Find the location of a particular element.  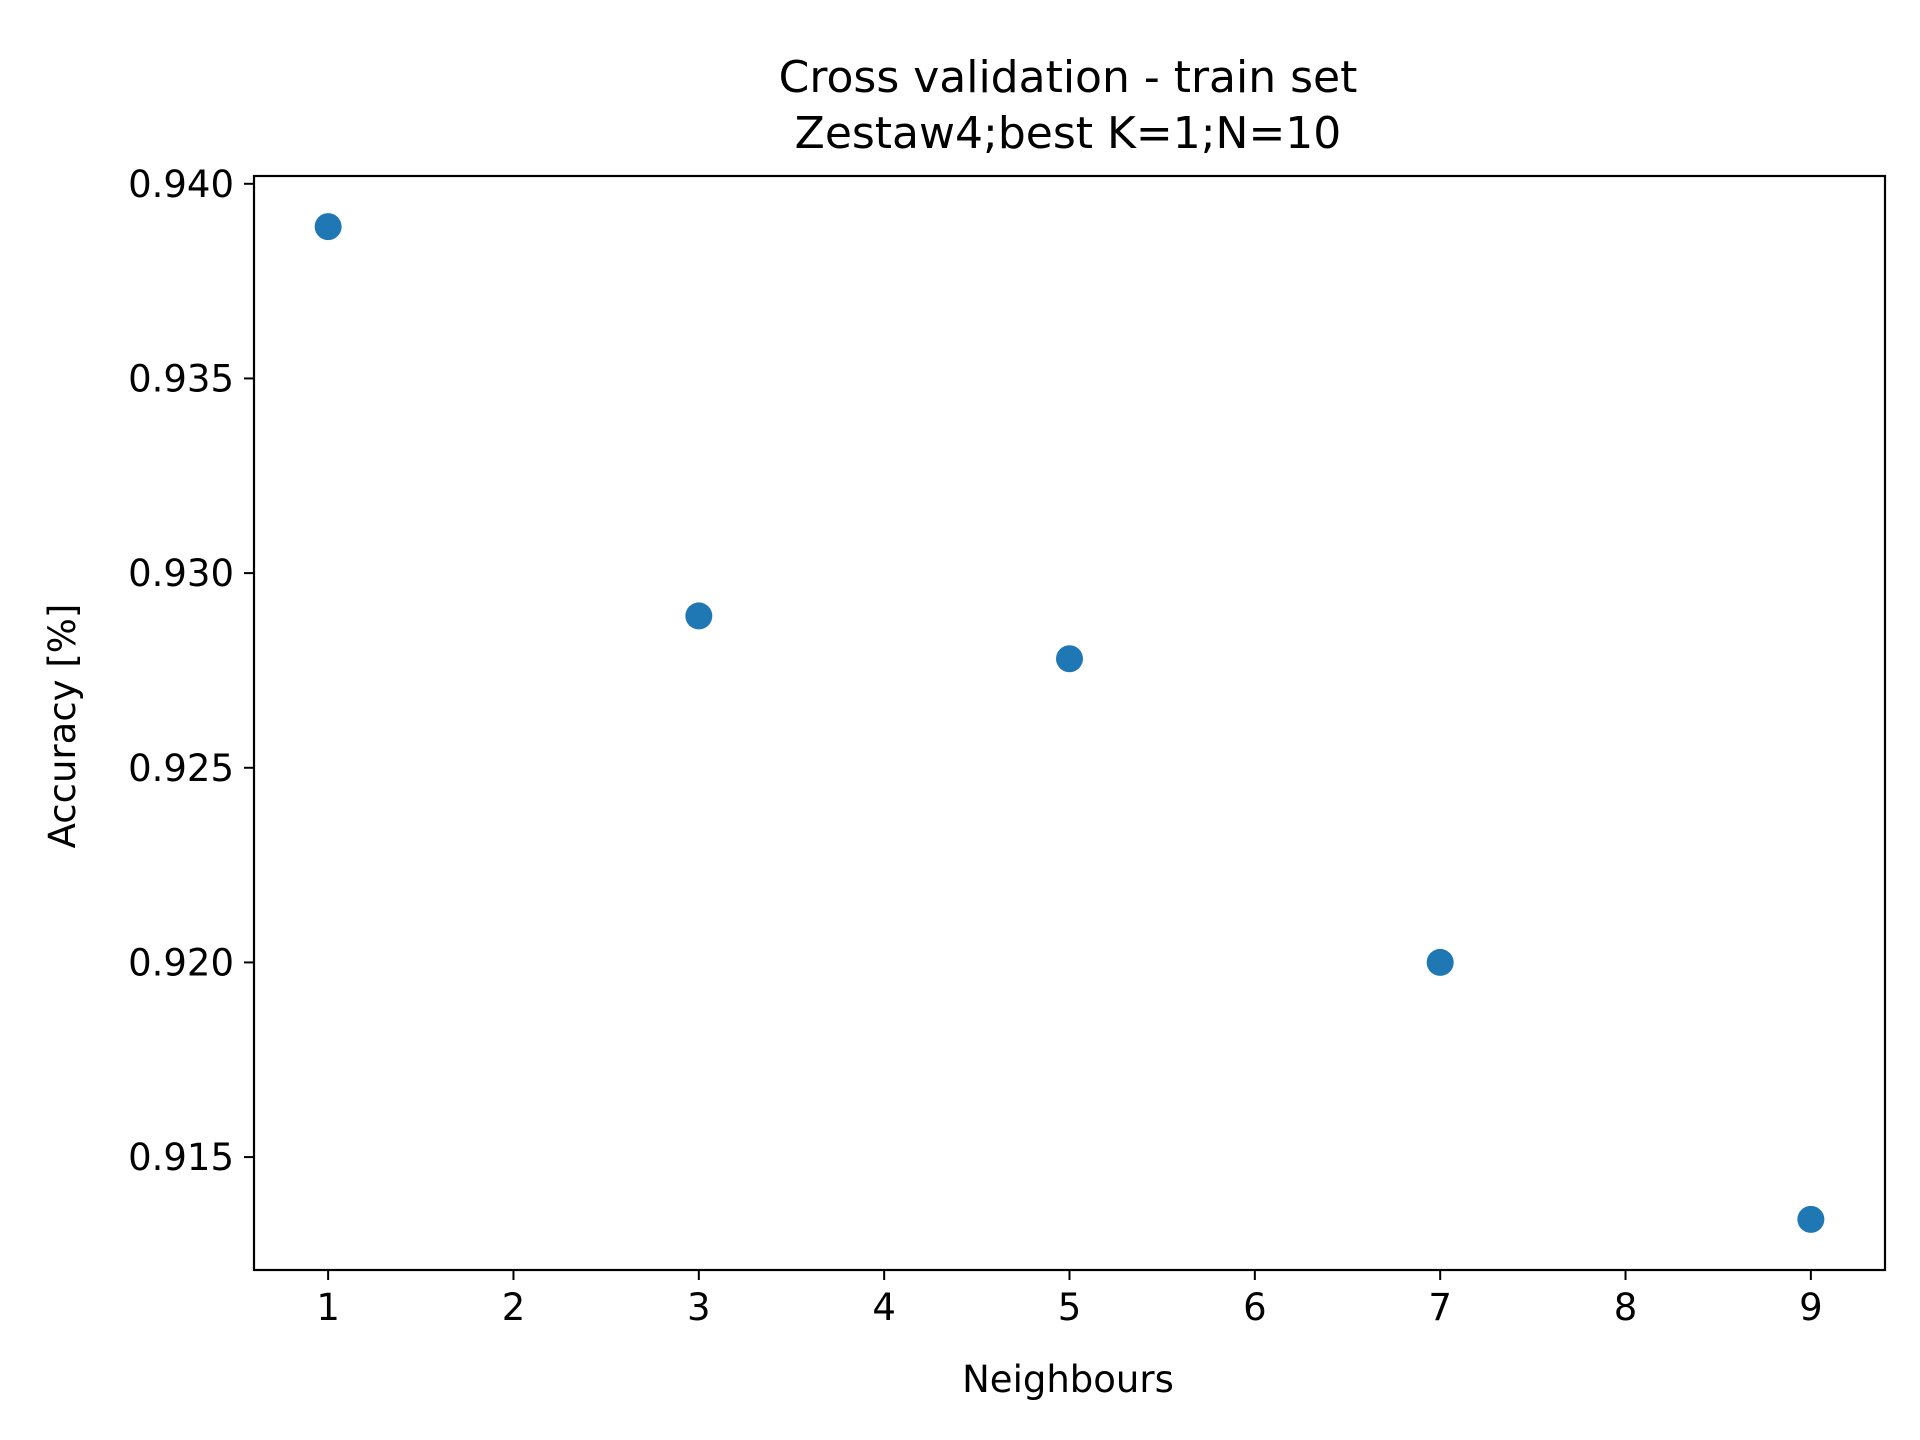

x-tick-label: 1 is located at coordinates (328, 1307).